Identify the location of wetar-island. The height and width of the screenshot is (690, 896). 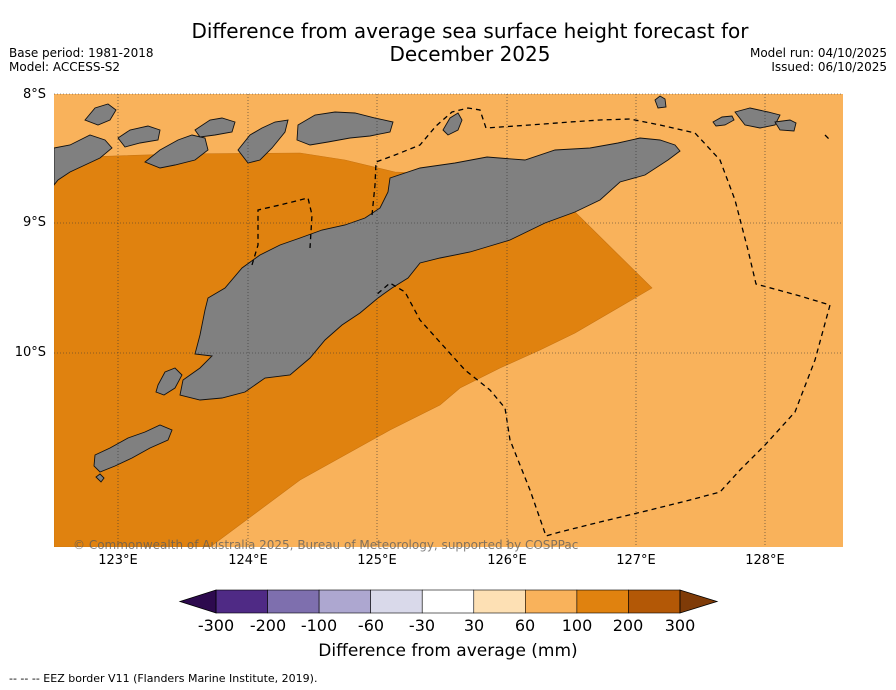
(345, 128).